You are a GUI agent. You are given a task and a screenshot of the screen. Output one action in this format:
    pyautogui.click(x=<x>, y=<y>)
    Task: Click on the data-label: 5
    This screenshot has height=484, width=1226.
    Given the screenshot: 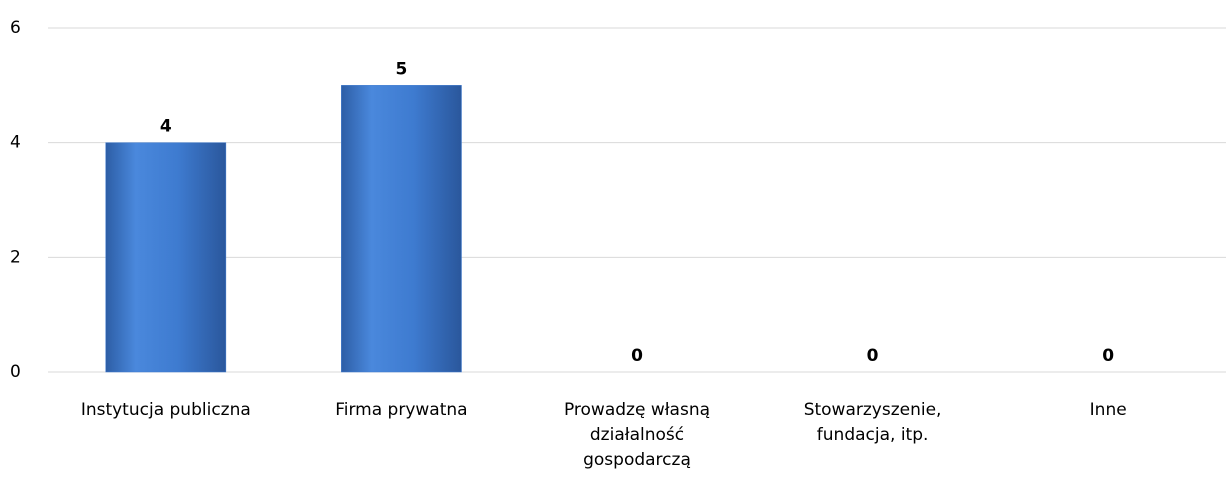 What is the action you would take?
    pyautogui.click(x=401, y=69)
    